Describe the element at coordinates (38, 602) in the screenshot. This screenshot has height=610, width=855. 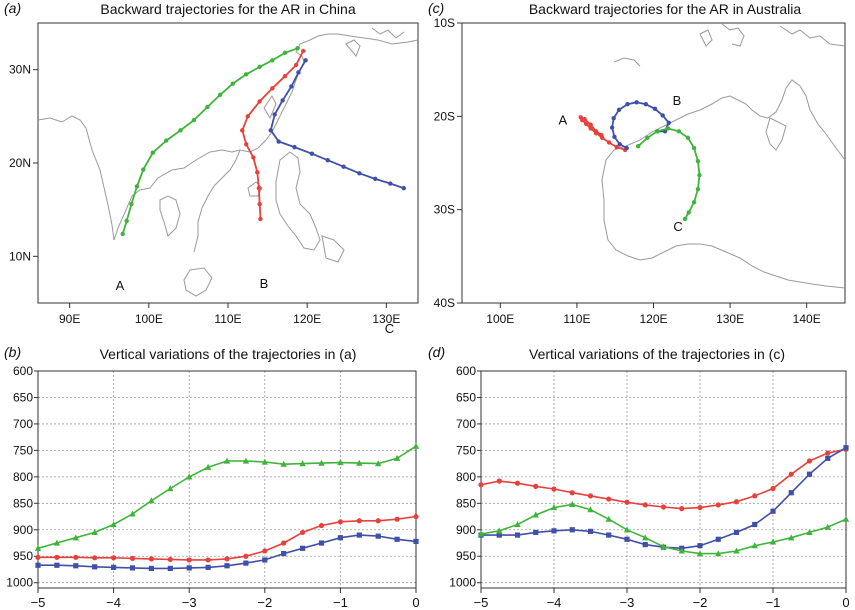
I see `chart-b-xtick-label: −5` at that location.